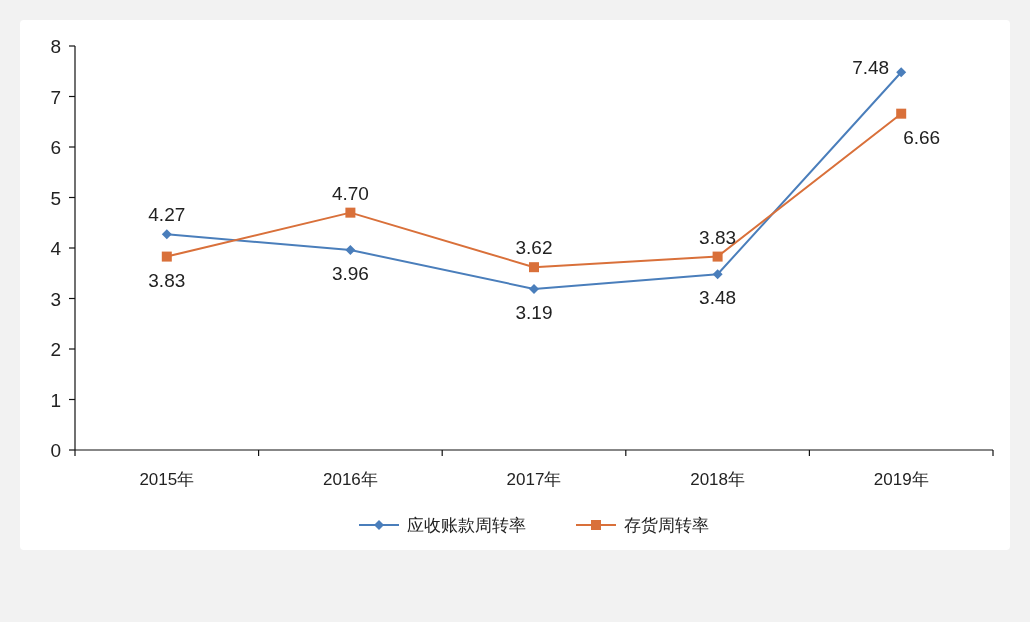 Image resolution: width=1030 pixels, height=622 pixels. What do you see at coordinates (55, 198) in the screenshot?
I see `y-tick-label: 5` at bounding box center [55, 198].